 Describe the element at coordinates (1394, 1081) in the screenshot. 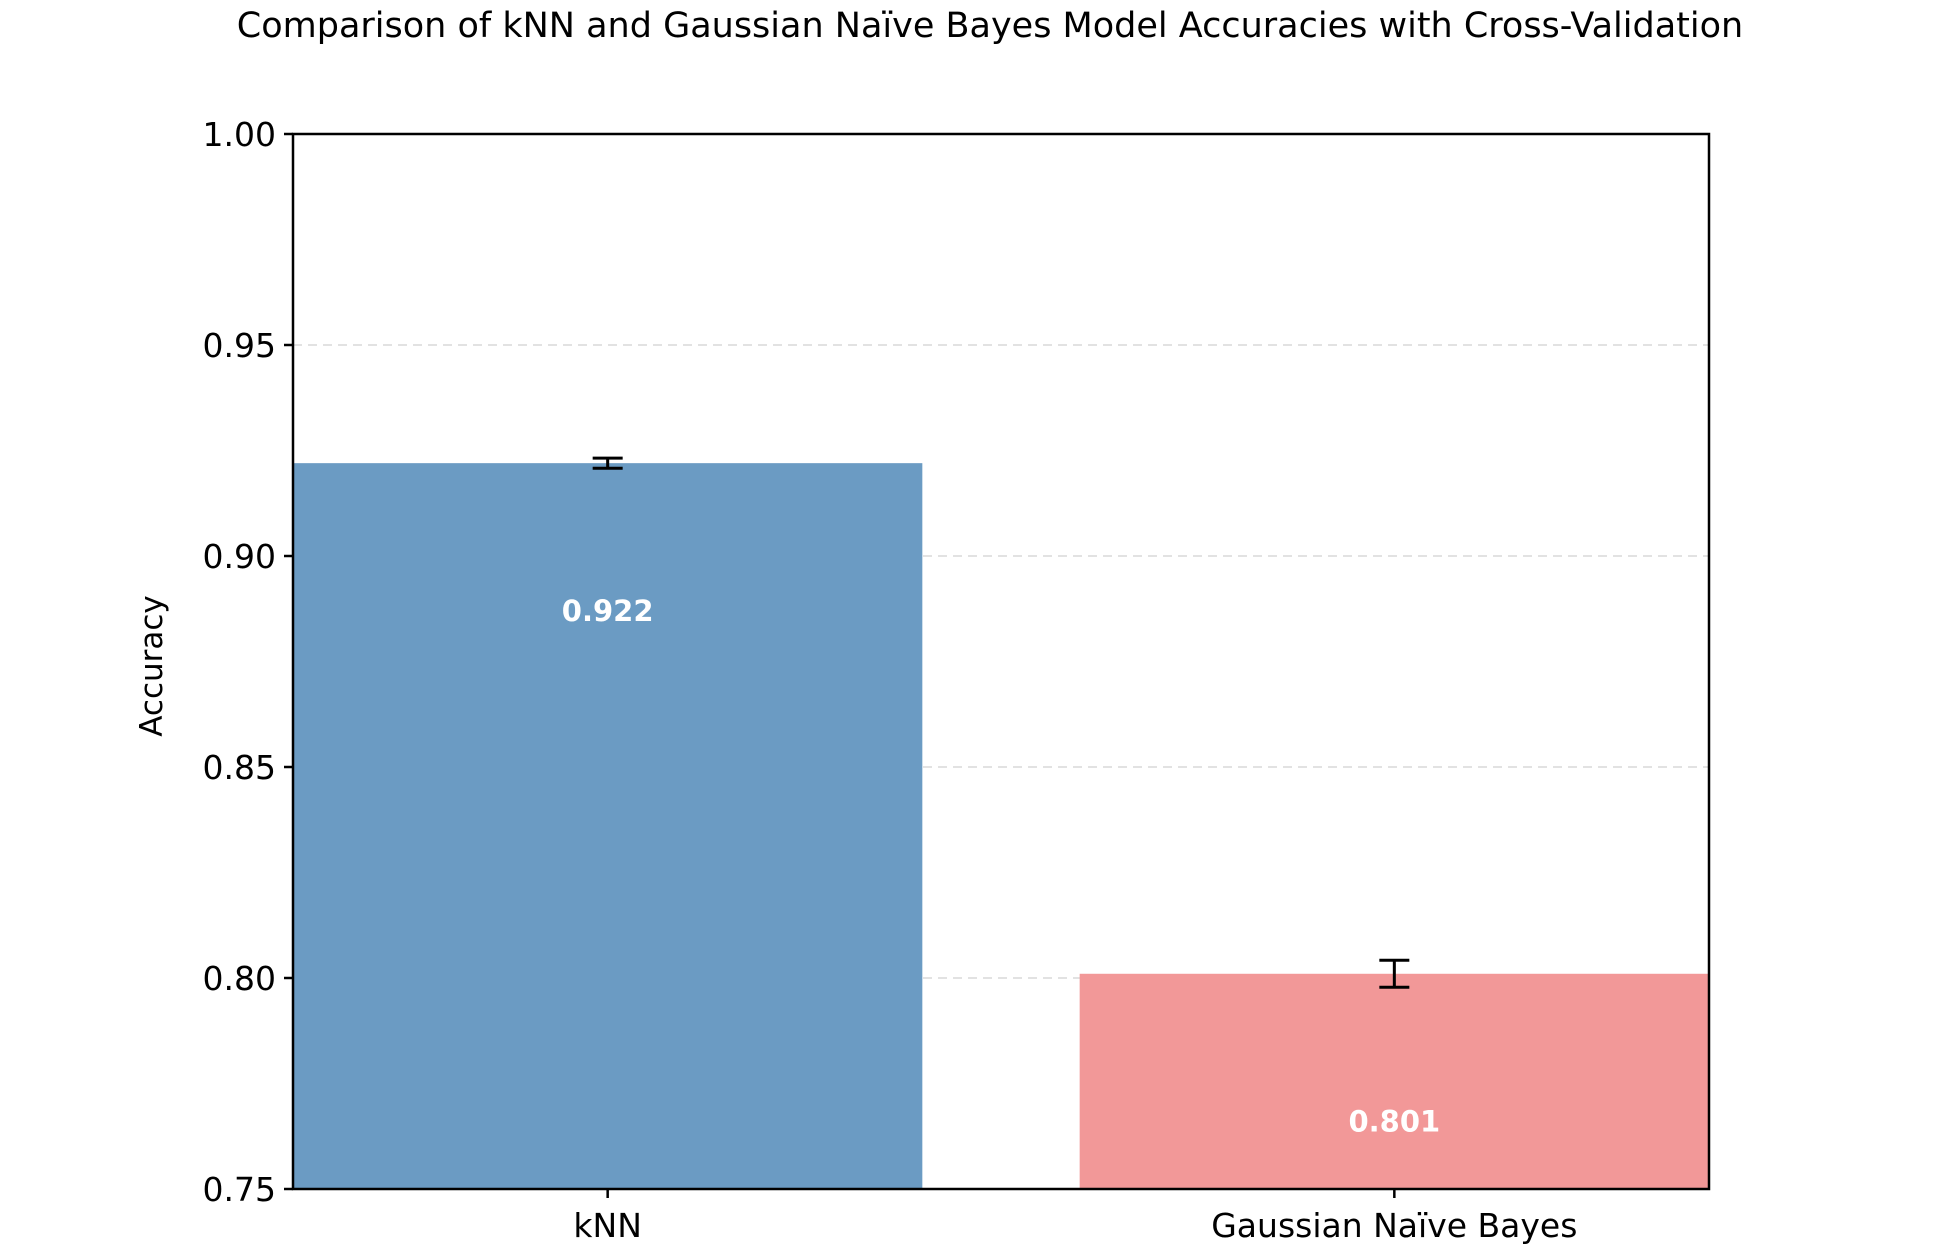

I see `bar-gaussian-na-ve-bayes` at that location.